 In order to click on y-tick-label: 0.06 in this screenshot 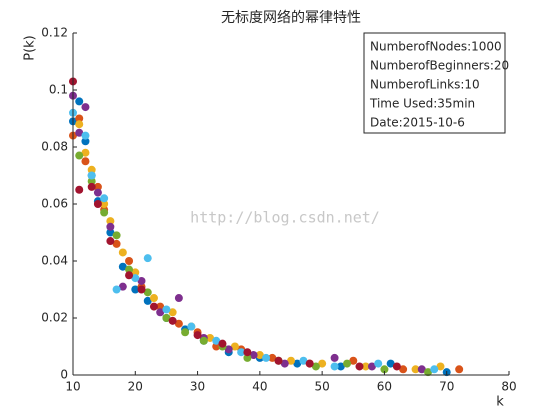, I will do `click(54, 204)`.